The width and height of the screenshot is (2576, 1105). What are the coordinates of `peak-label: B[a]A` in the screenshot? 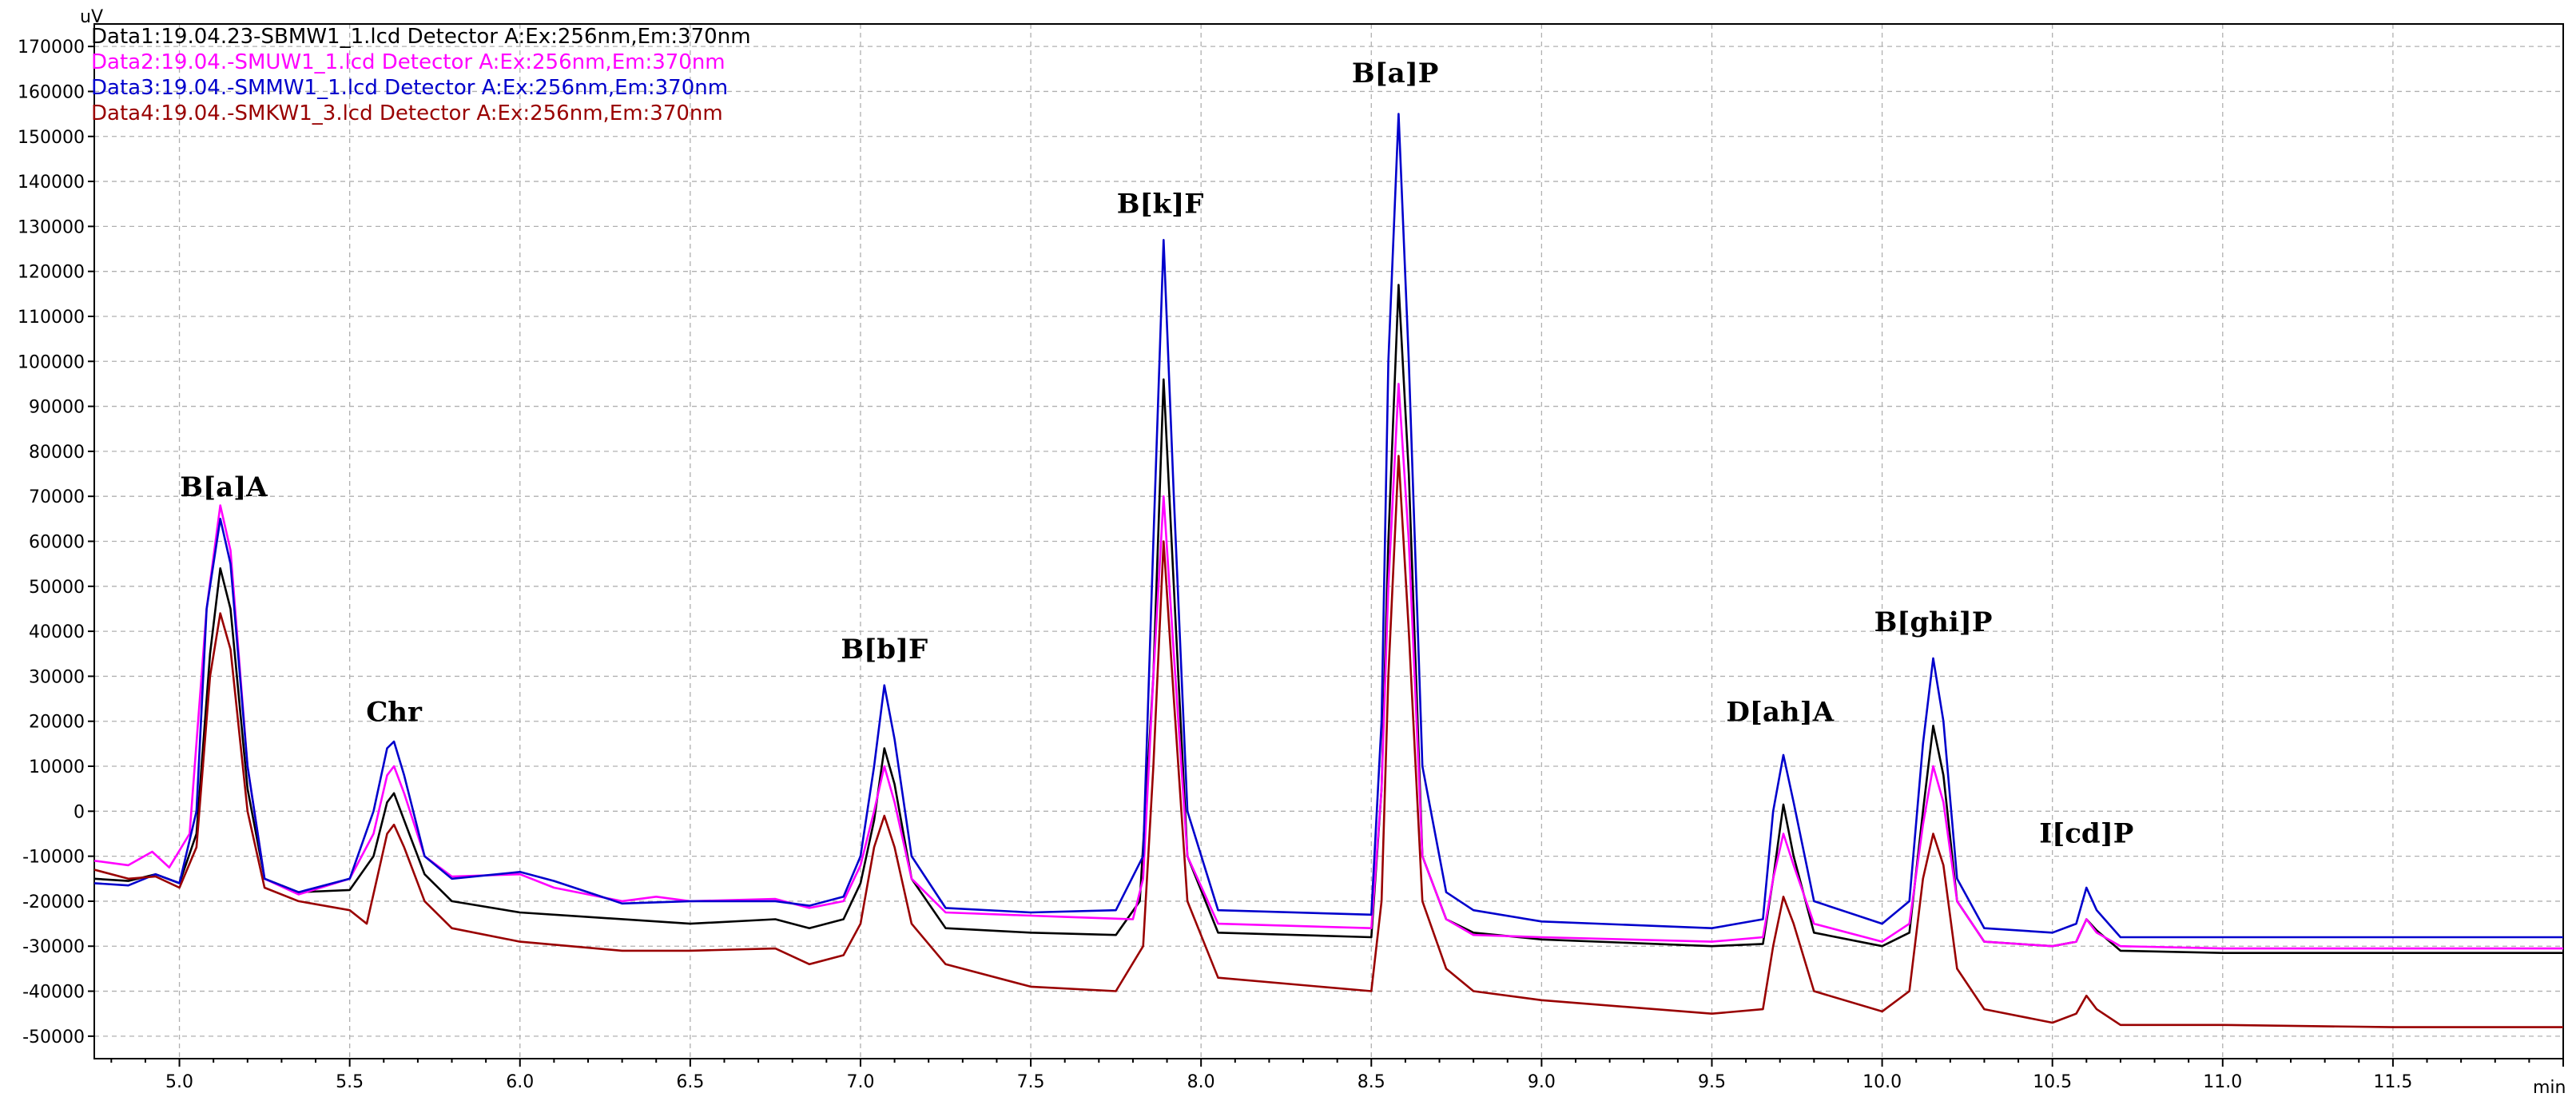 It's located at (224, 487).